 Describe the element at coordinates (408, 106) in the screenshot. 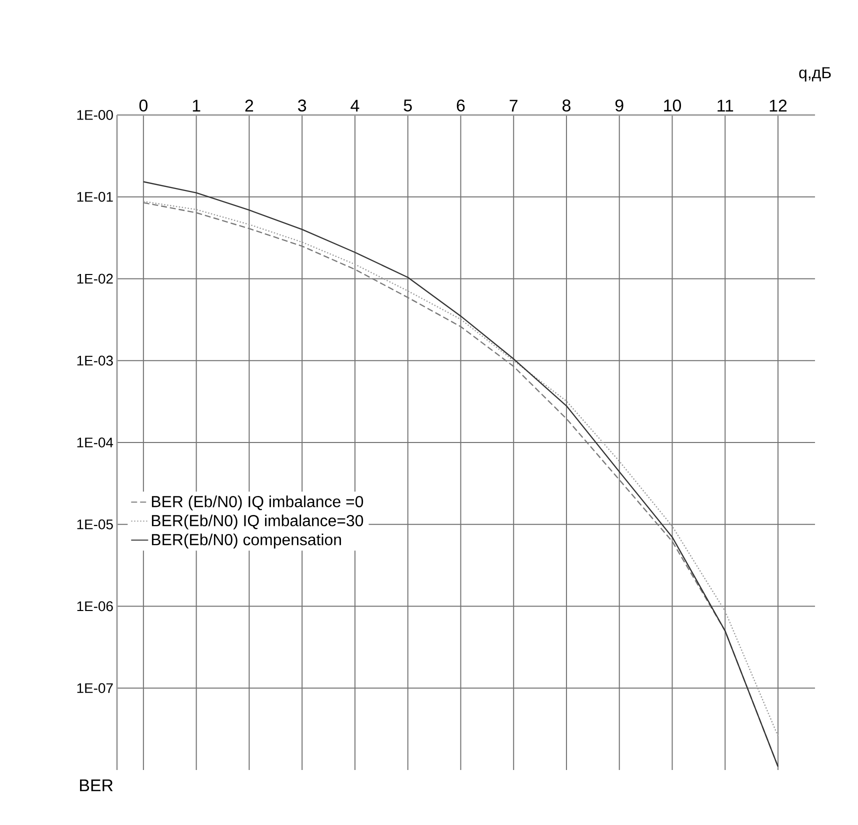

I see `x-tick-label: 5` at that location.